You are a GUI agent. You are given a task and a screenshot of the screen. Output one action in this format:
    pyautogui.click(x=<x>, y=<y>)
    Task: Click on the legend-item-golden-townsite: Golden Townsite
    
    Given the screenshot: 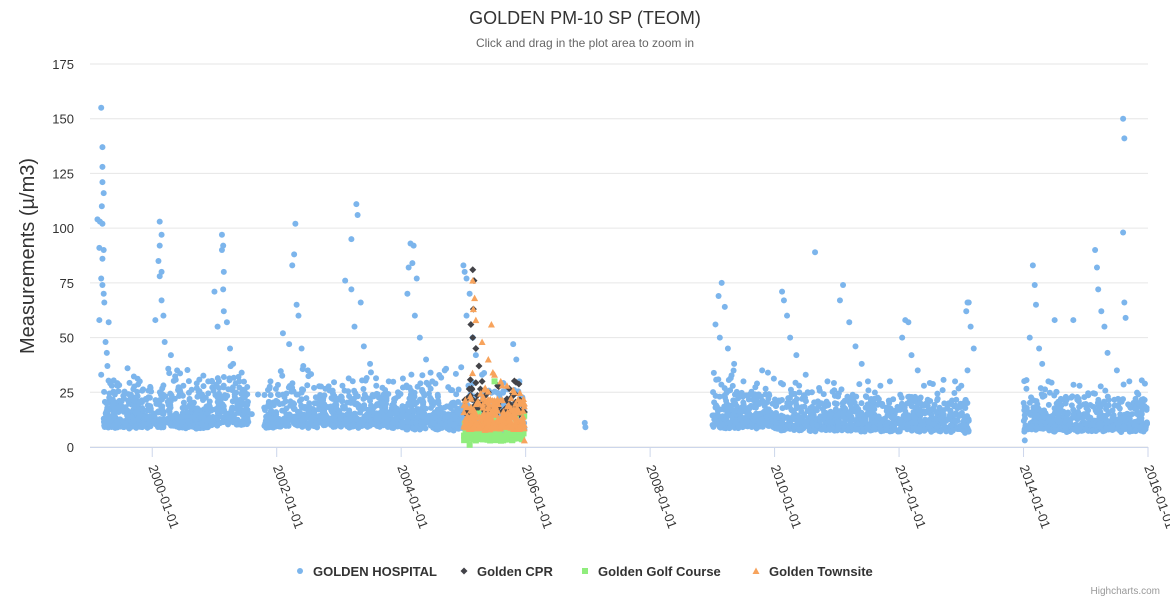 What is the action you would take?
    pyautogui.click(x=812, y=571)
    